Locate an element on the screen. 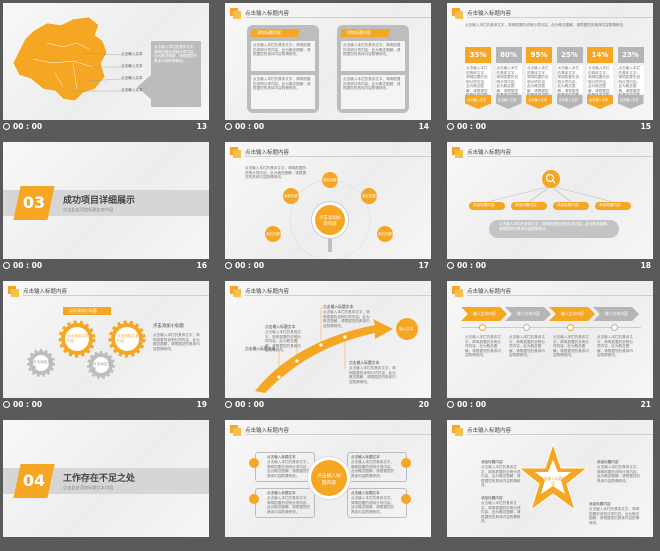 The height and width of the screenshot is (551, 660). chevron-step is located at coordinates (616, 314).